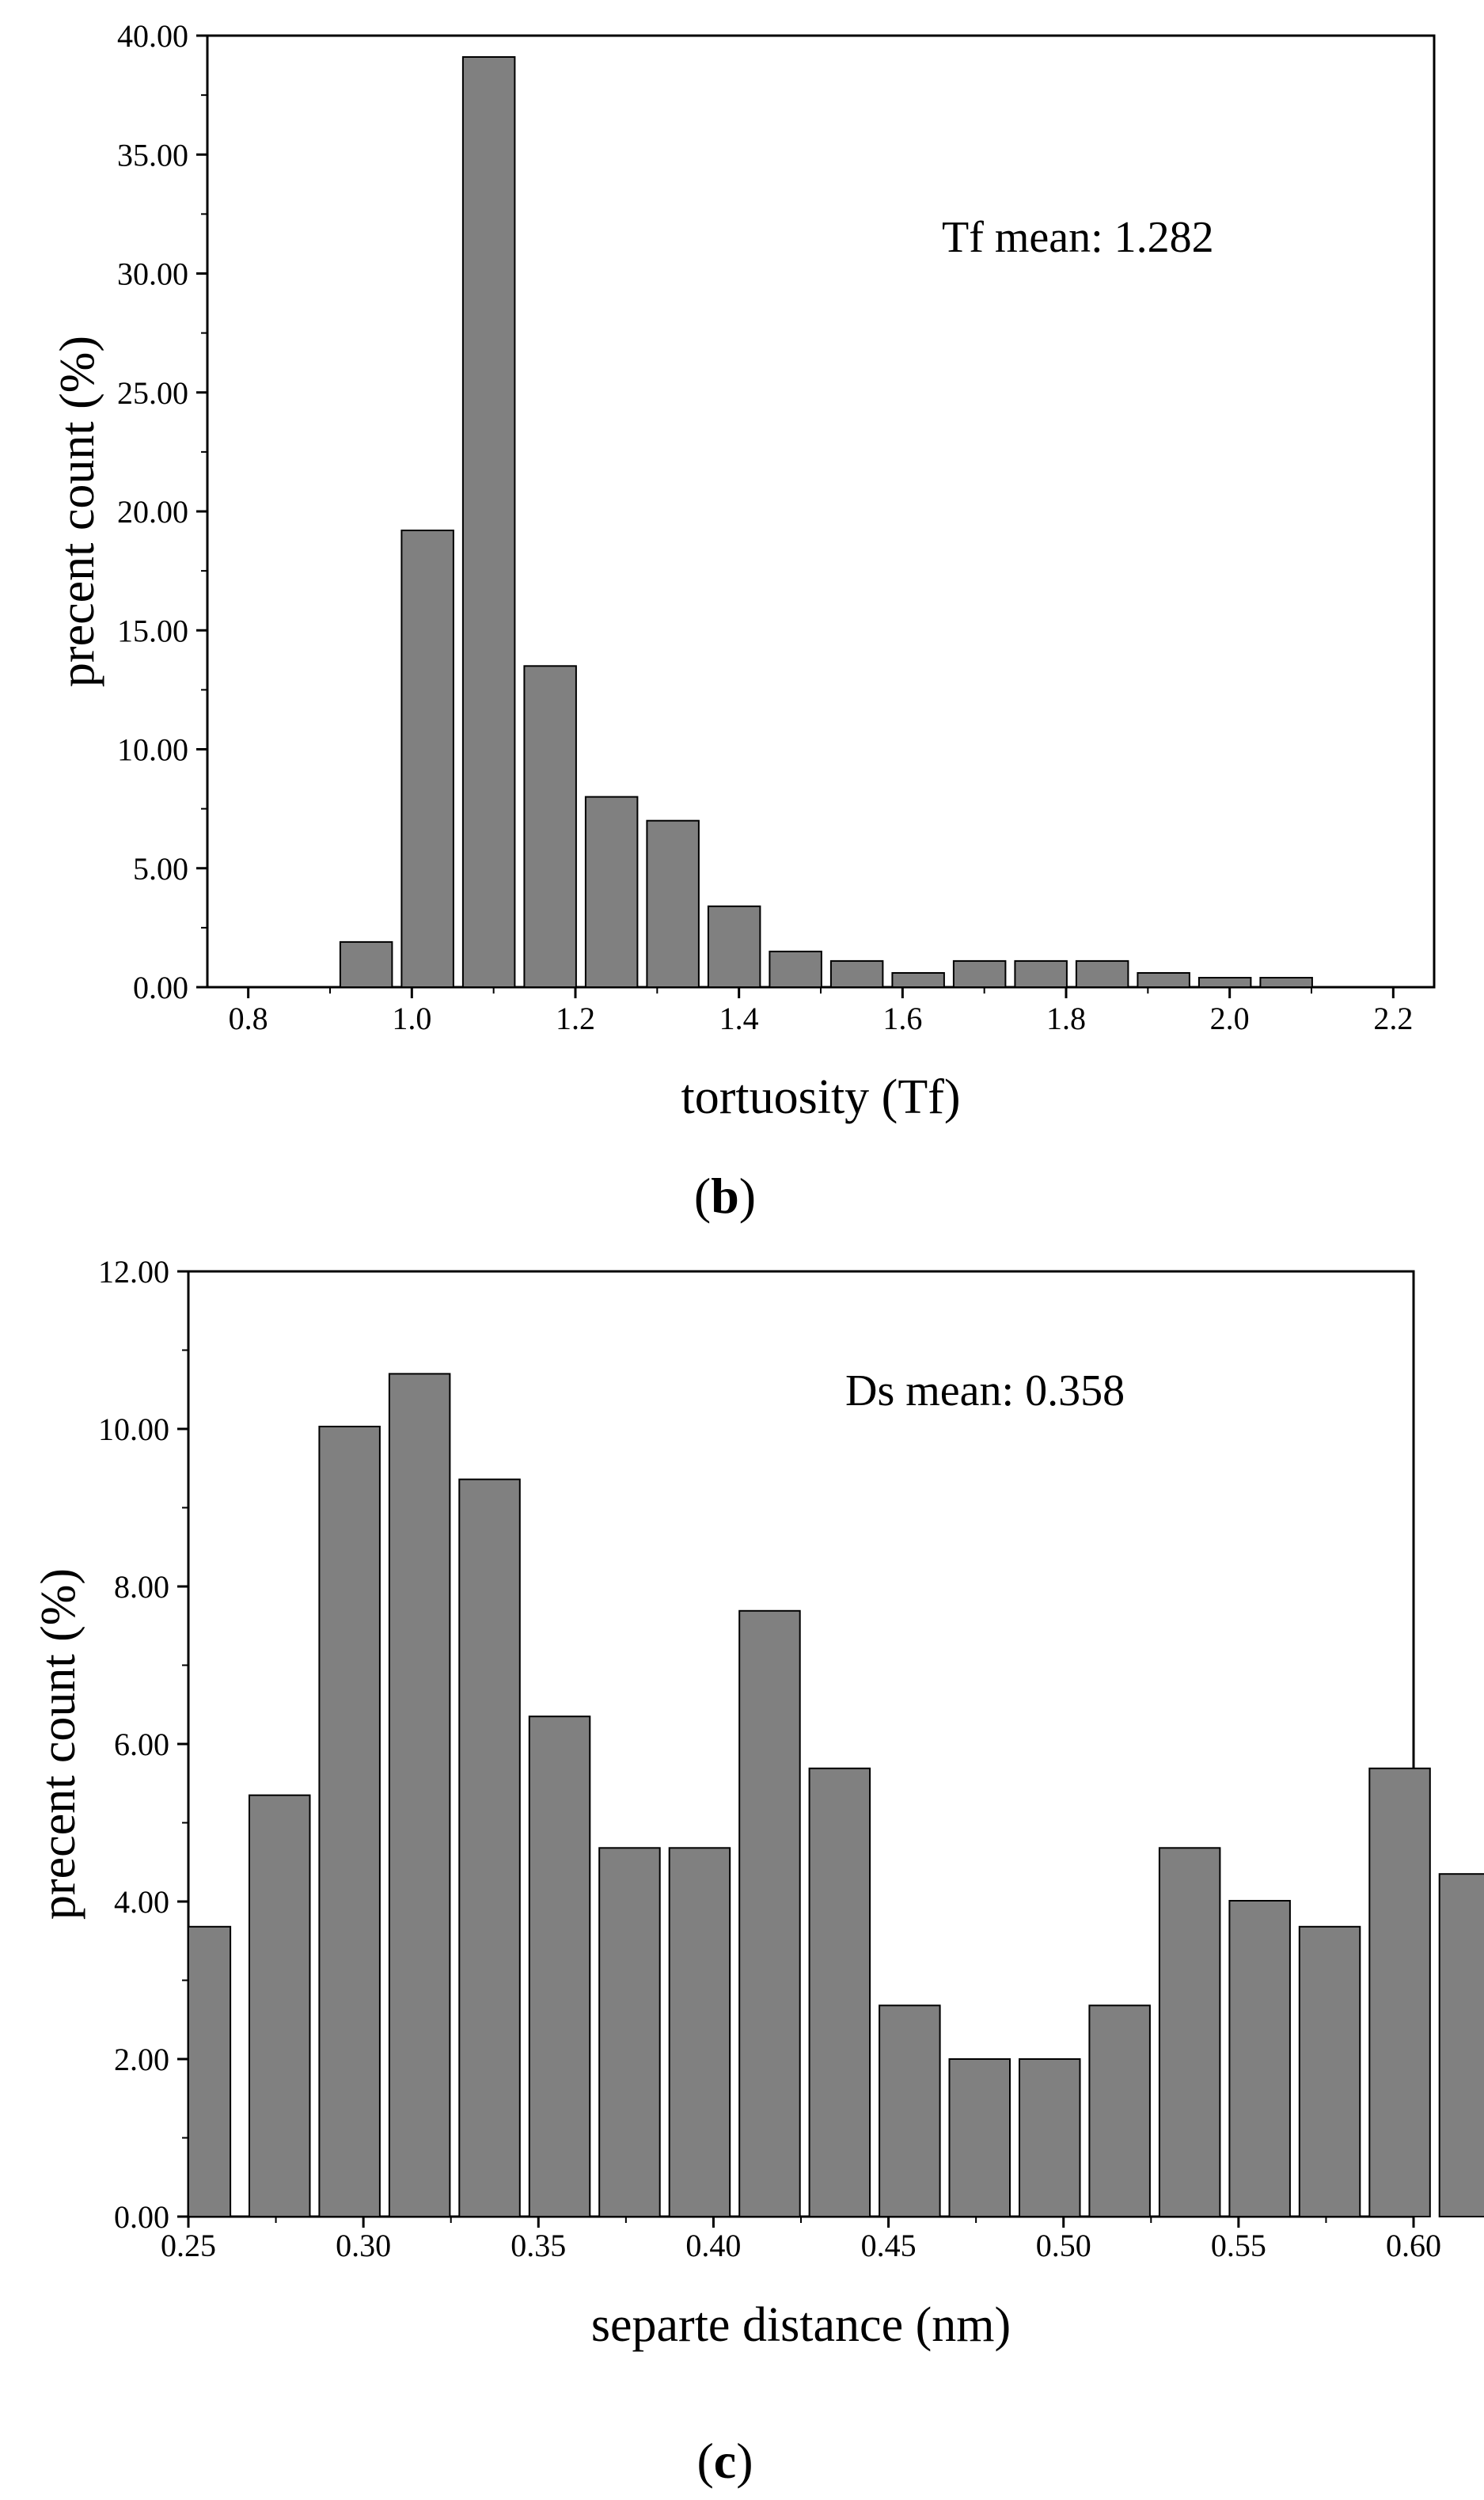 The height and width of the screenshot is (2500, 1484). I want to click on y-tick-label: 6.00, so click(141, 1745).